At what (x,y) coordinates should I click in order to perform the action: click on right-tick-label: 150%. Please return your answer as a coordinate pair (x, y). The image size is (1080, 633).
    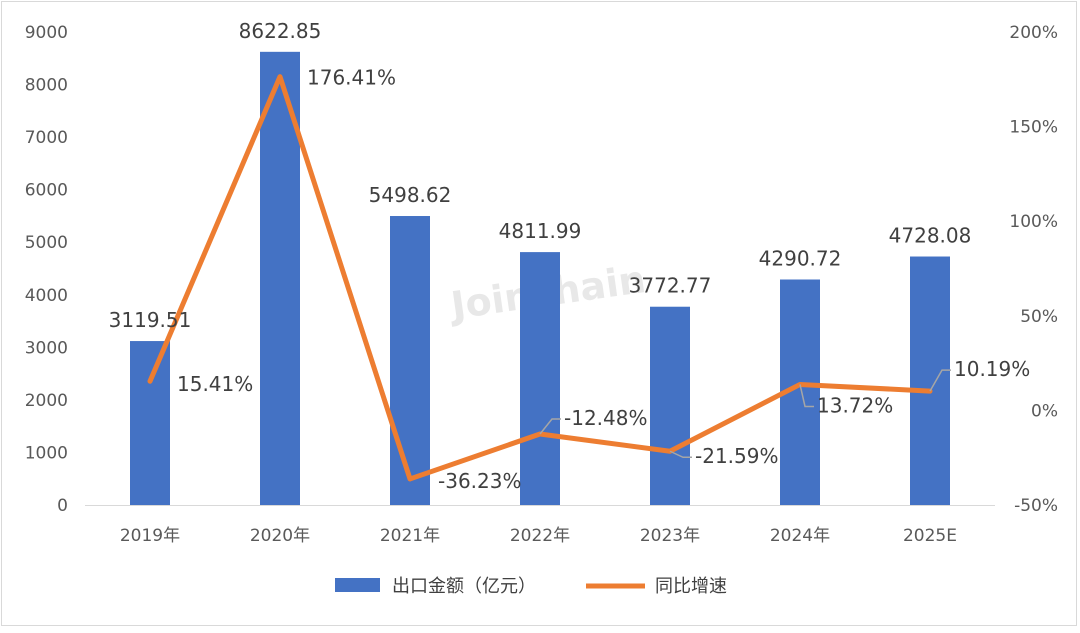
    Looking at the image, I should click on (1033, 128).